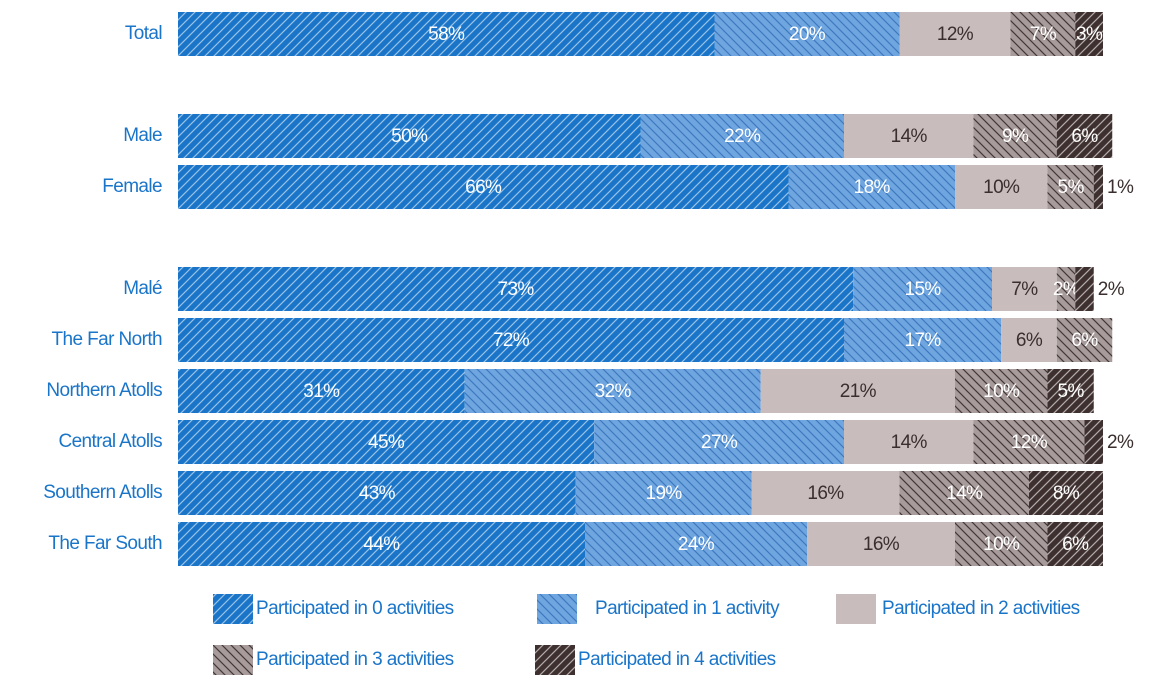 The height and width of the screenshot is (675, 1152). I want to click on category-label: Malé, so click(142, 288).